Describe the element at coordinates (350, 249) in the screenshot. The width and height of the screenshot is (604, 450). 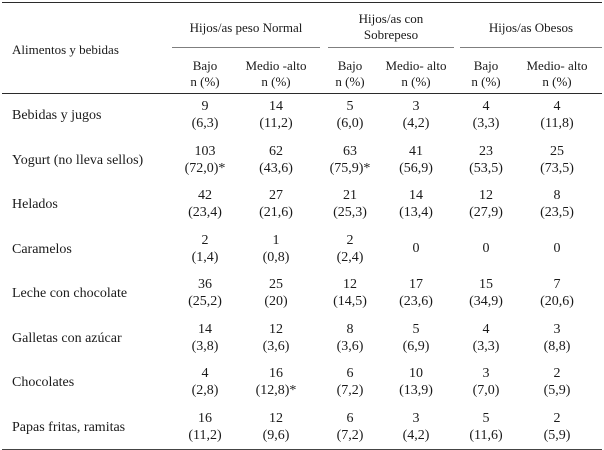
I see `table-cell: 2 (2,4)` at that location.